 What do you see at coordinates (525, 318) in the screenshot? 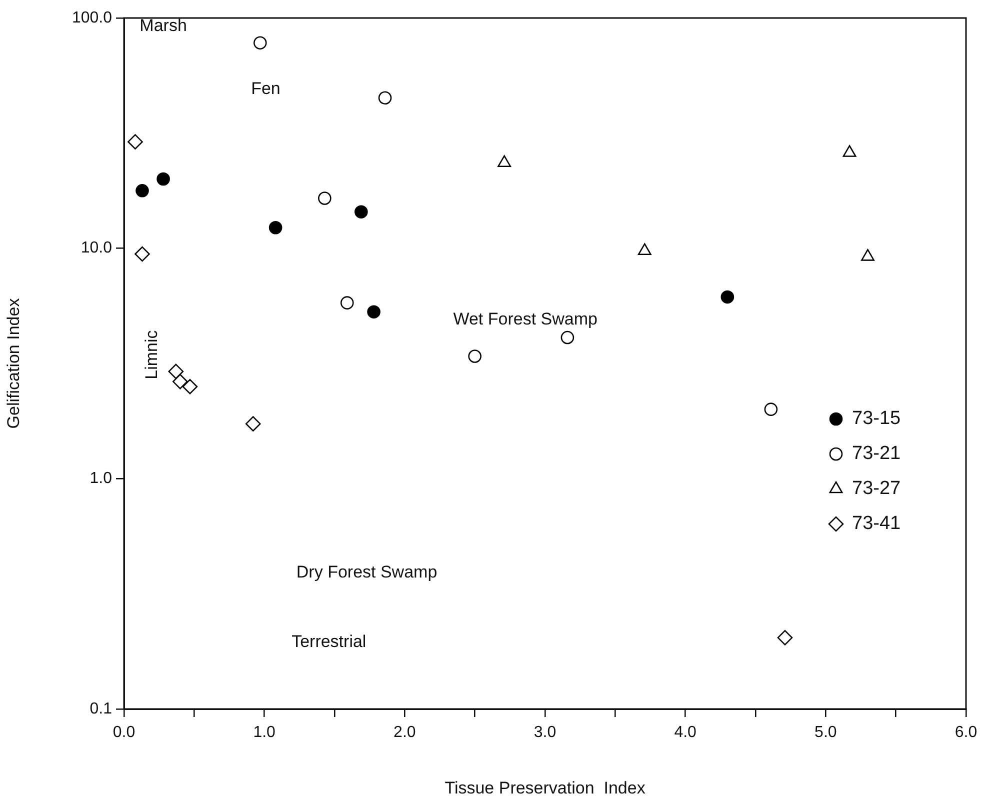
I see `annotation: Wet Forest Swamp` at bounding box center [525, 318].